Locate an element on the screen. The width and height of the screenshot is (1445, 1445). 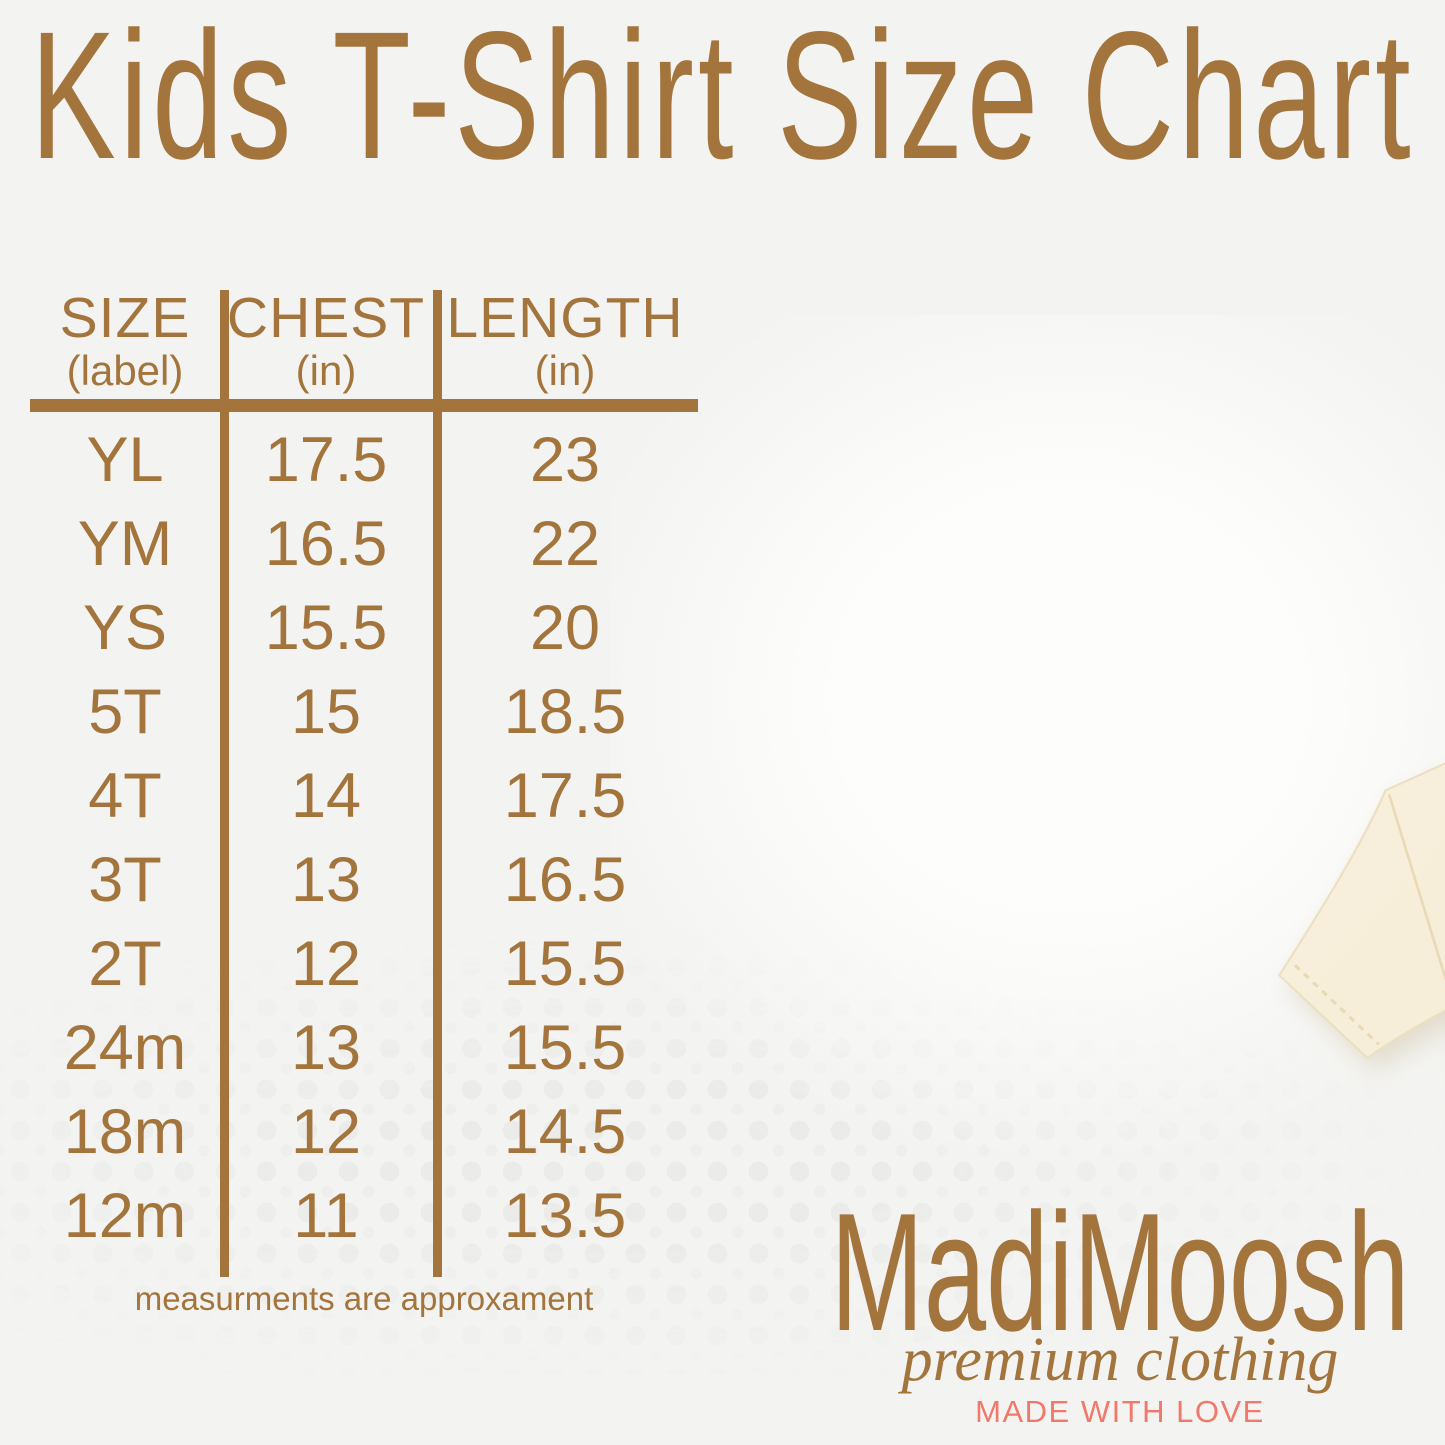
size-cell: 24m is located at coordinates (125, 1048).